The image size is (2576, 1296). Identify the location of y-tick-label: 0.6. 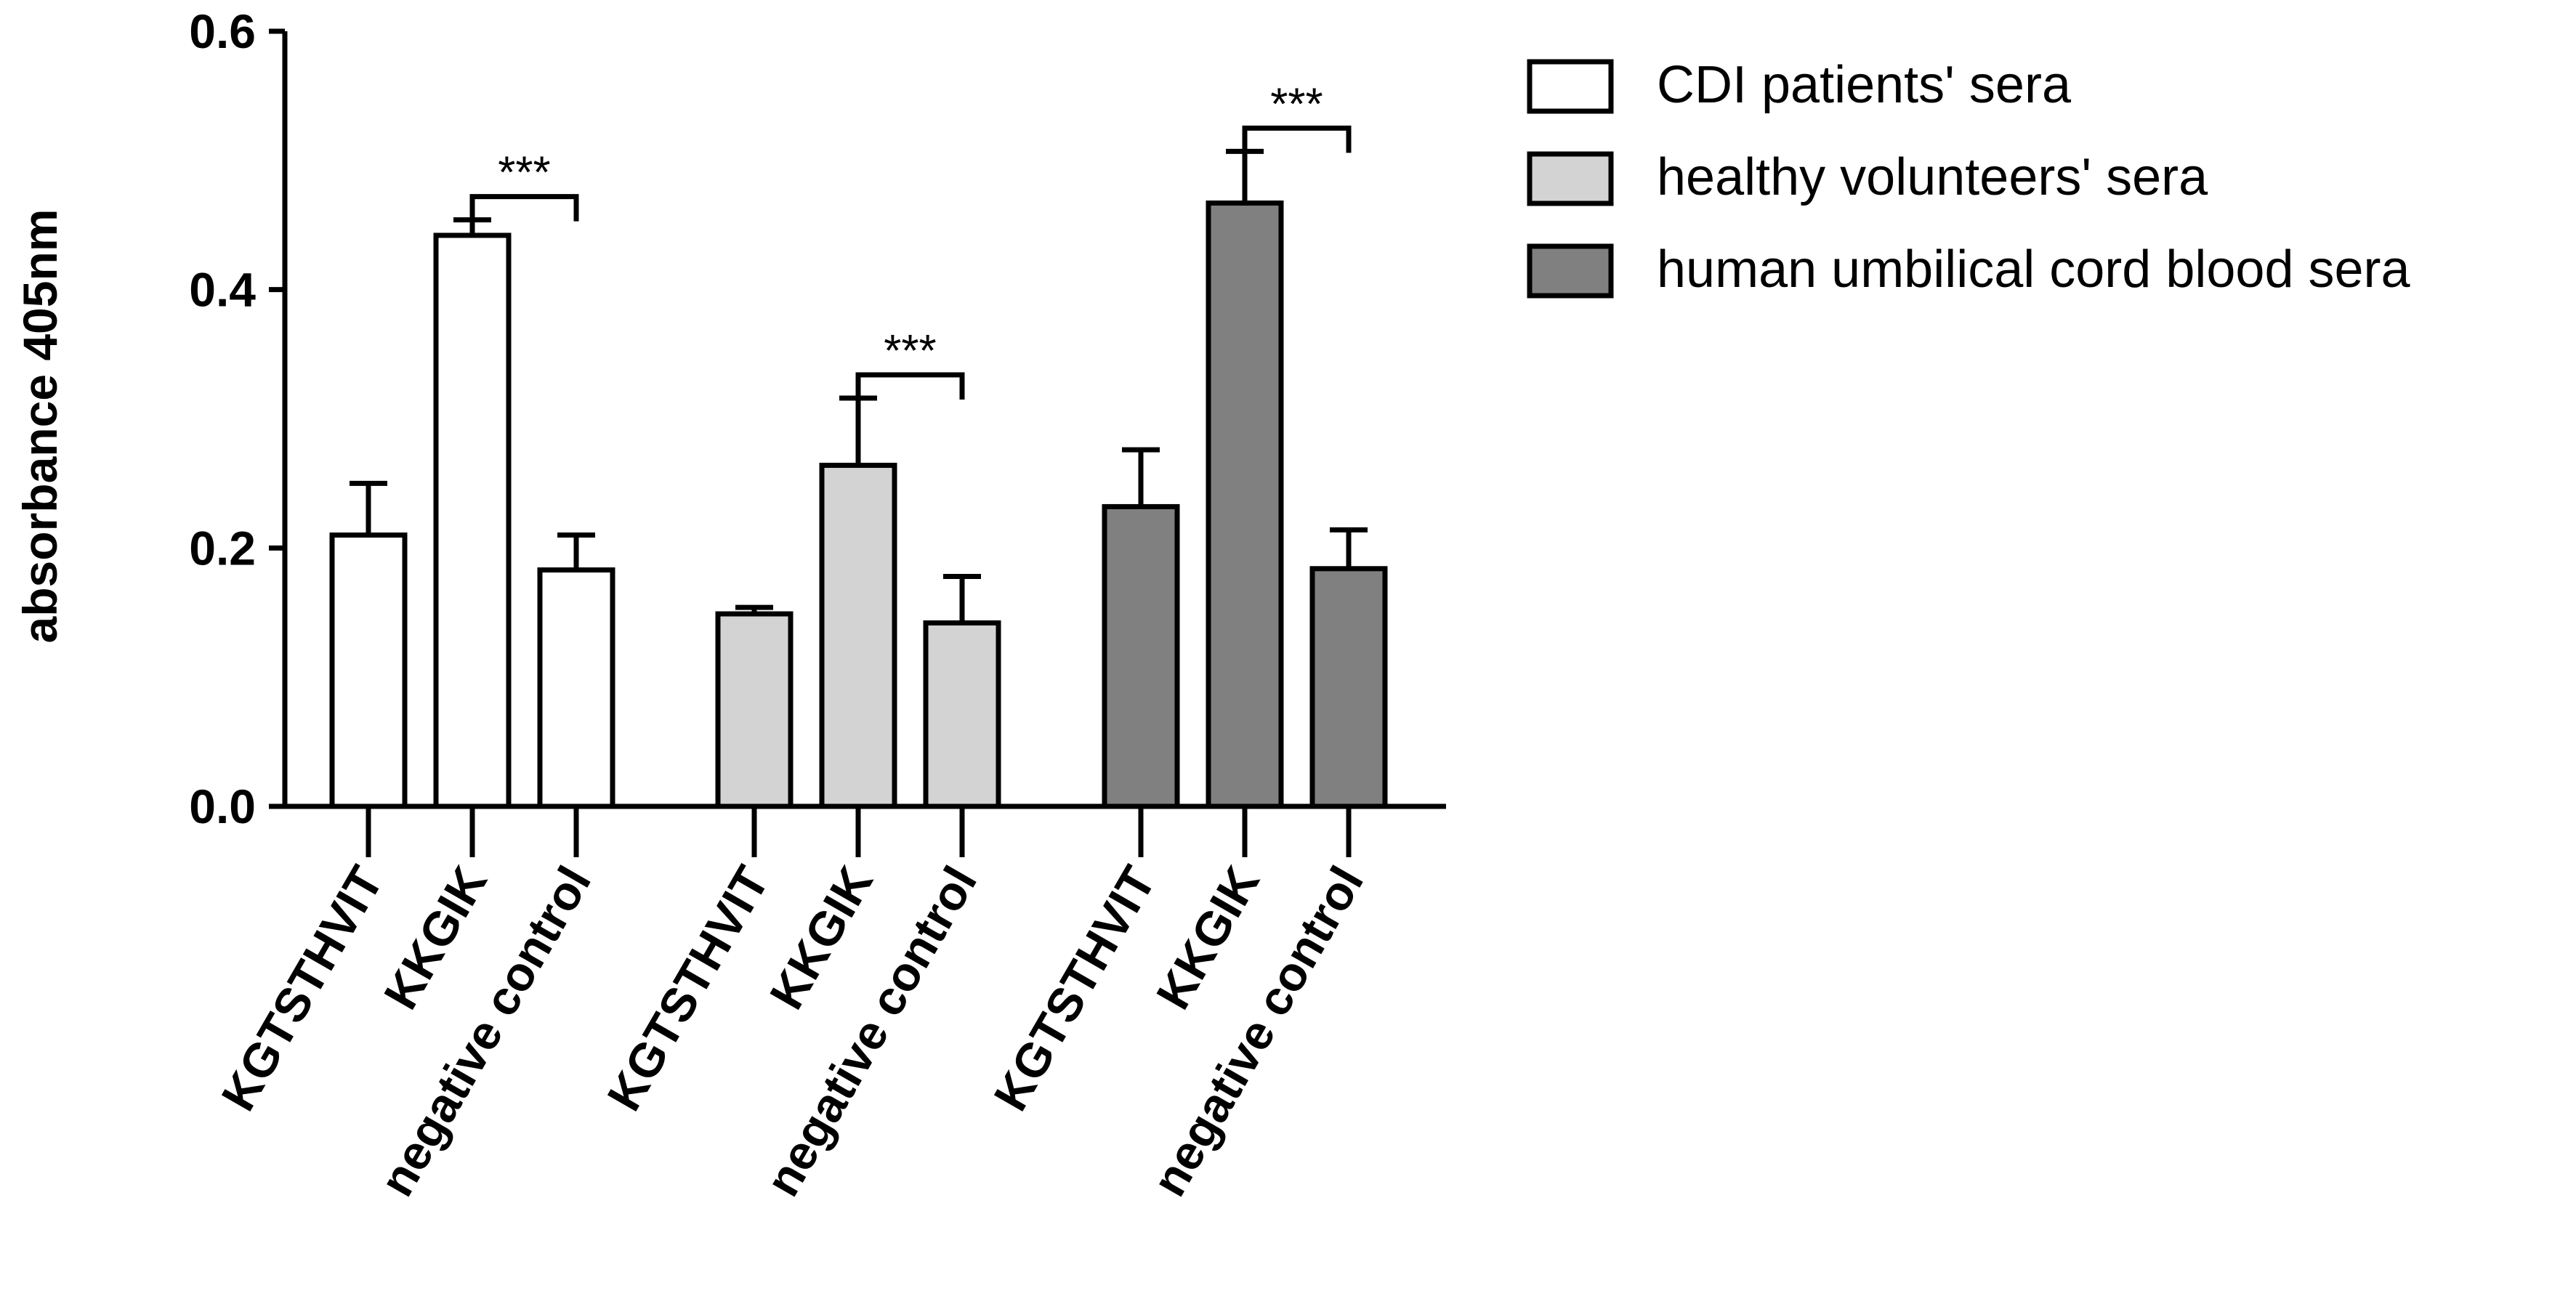
(223, 31).